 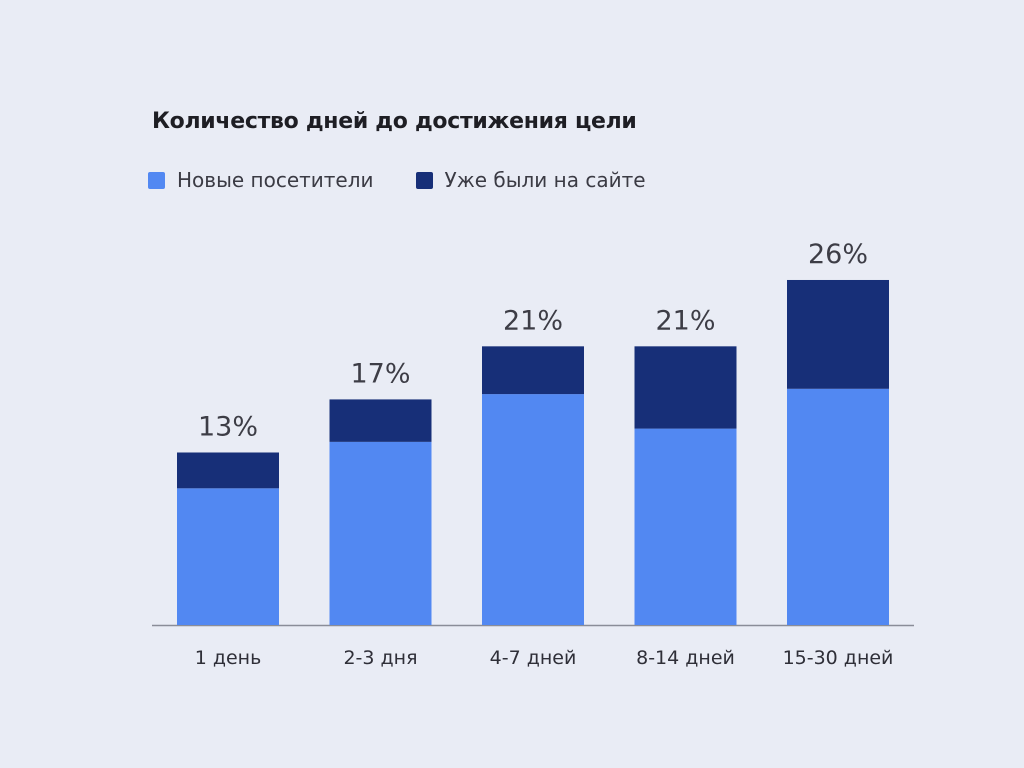 I want to click on legend-swatch-returning-visitors, so click(x=424, y=180).